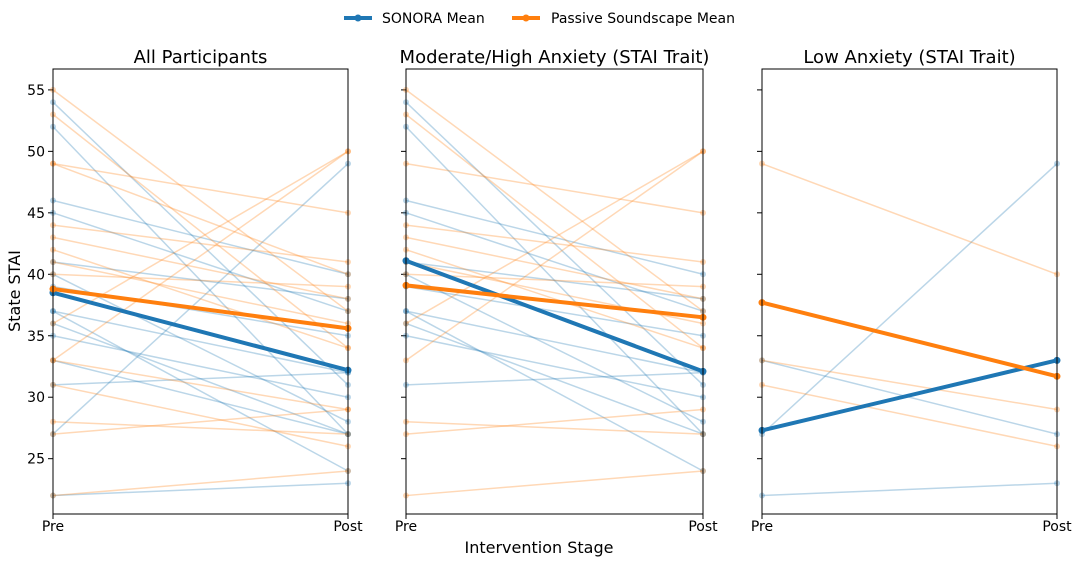 The width and height of the screenshot is (1080, 564). What do you see at coordinates (36, 275) in the screenshot?
I see `y-tick-label: 40` at bounding box center [36, 275].